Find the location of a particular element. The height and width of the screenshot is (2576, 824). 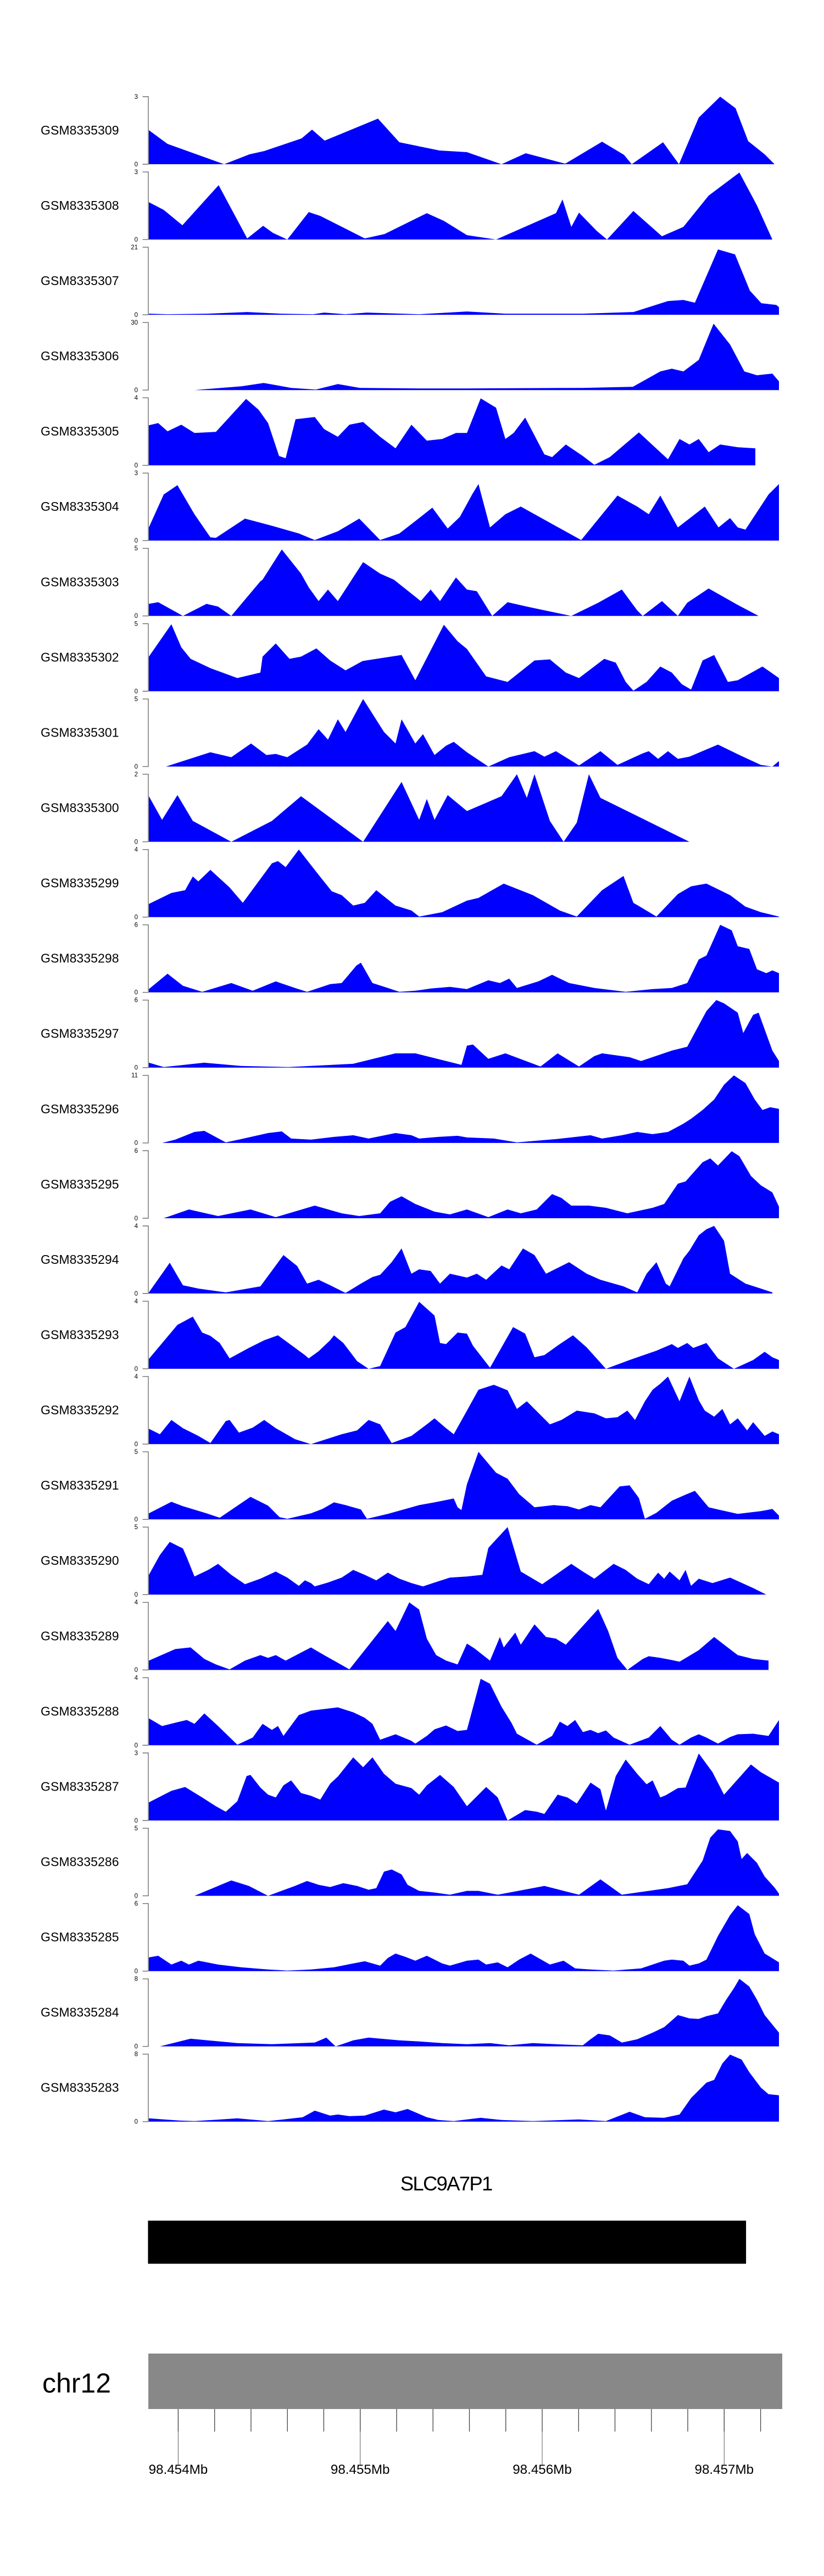

svg-text: GSM8335303 is located at coordinates (80, 582).